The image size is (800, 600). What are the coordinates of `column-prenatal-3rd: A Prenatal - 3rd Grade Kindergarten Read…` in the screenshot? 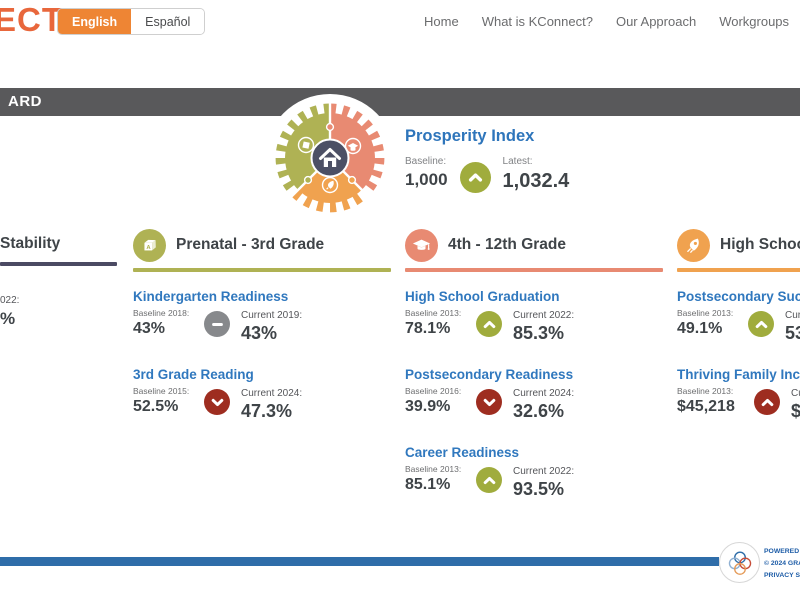 It's located at (262, 336).